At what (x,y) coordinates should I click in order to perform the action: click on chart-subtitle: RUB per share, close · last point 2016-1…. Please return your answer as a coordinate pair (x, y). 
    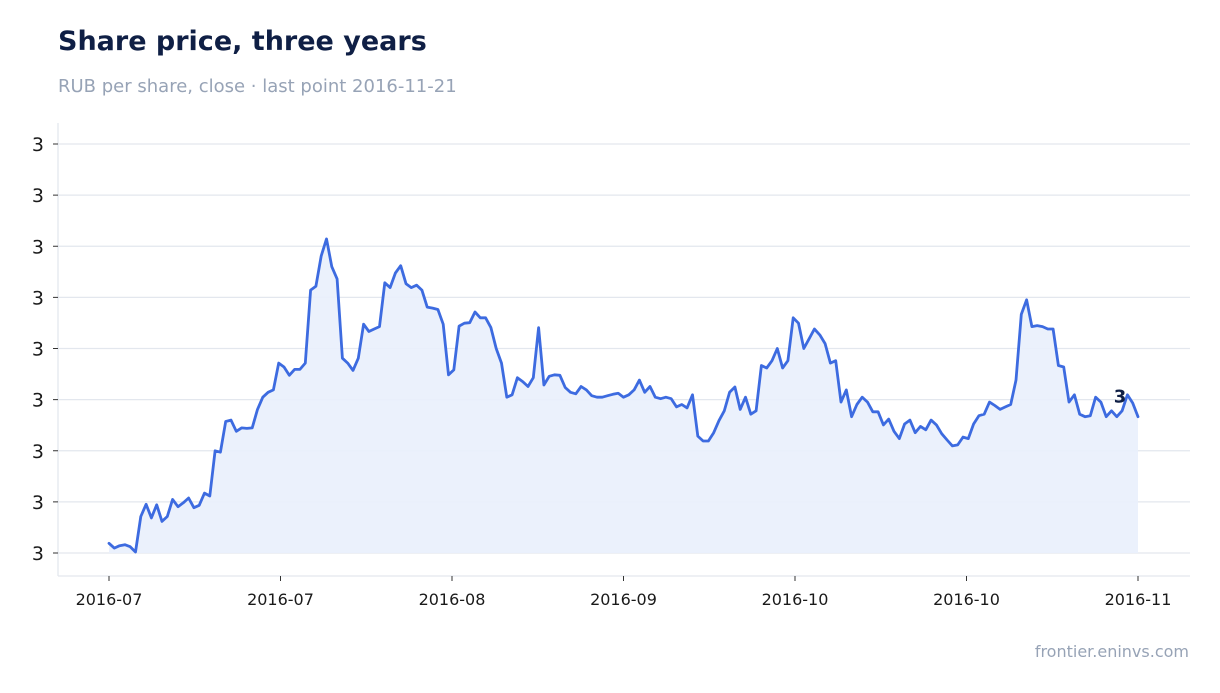
    Looking at the image, I should click on (257, 86).